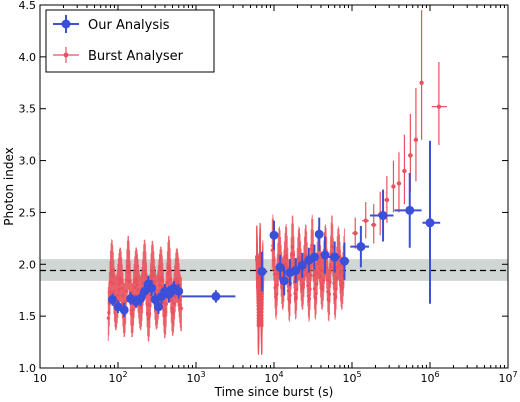 The height and width of the screenshot is (402, 520). What do you see at coordinates (28, 6) in the screenshot?
I see `y-tick-label: 4.5` at bounding box center [28, 6].